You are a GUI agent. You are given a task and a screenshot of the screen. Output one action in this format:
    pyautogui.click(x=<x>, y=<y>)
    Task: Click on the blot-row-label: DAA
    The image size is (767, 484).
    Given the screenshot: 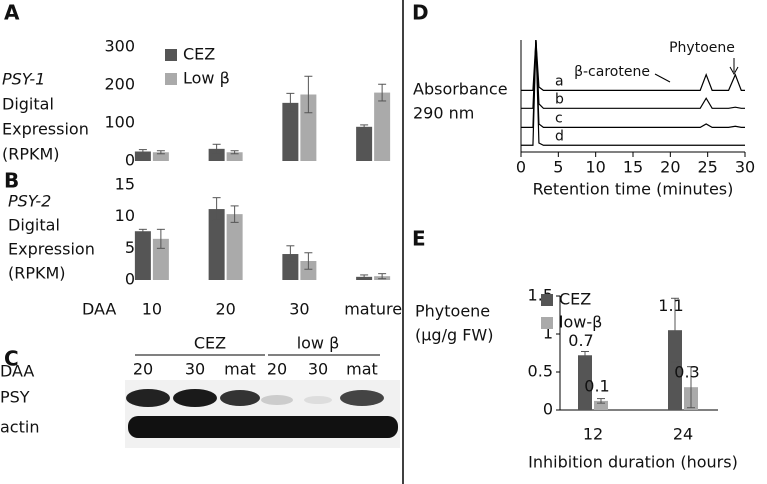 What is the action you would take?
    pyautogui.click(x=17, y=371)
    